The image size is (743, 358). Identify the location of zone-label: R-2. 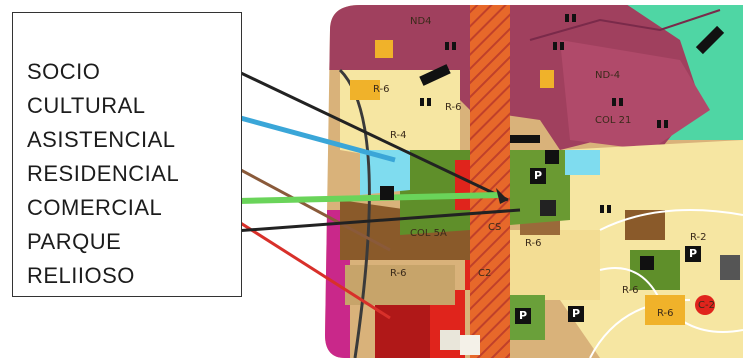
(698, 237).